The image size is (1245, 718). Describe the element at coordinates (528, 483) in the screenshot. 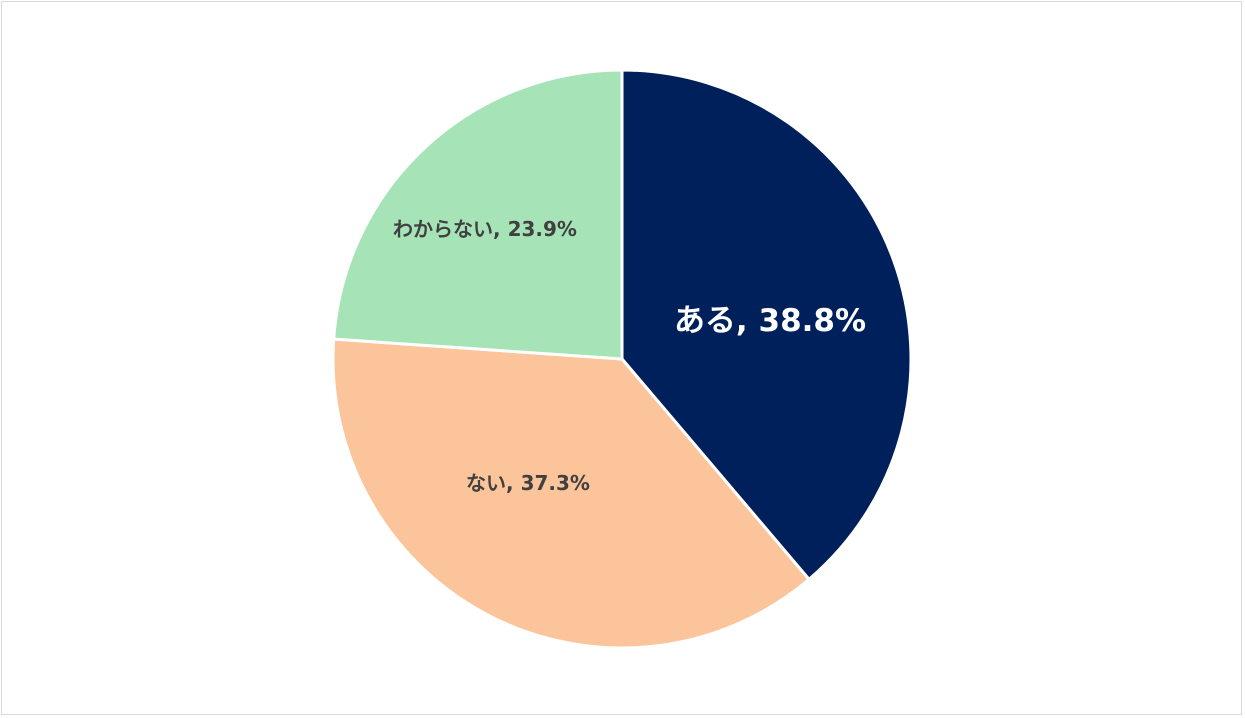

I see `slice-label-nai: ない, 37.3%` at that location.